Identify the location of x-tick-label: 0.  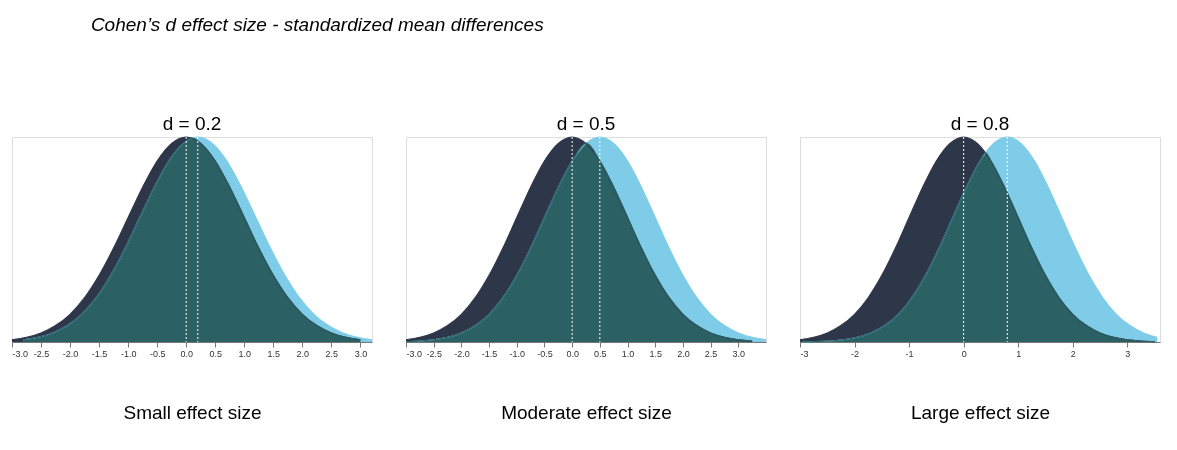
(964, 353).